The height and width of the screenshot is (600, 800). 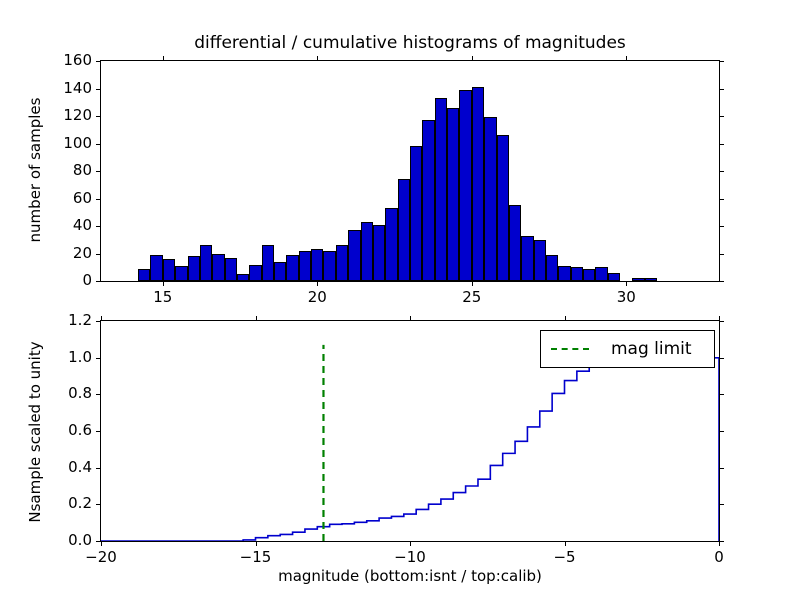 What do you see at coordinates (80, 430) in the screenshot?
I see `bottom-panel-ytick-label: 0.6` at bounding box center [80, 430].